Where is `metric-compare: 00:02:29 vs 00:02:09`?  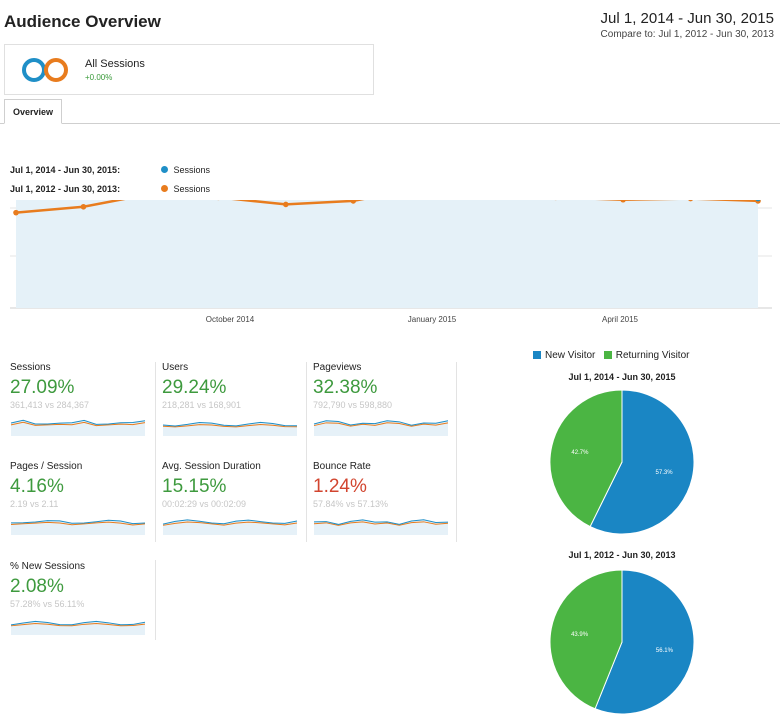
metric-compare: 00:02:29 vs 00:02:09 is located at coordinates (204, 504).